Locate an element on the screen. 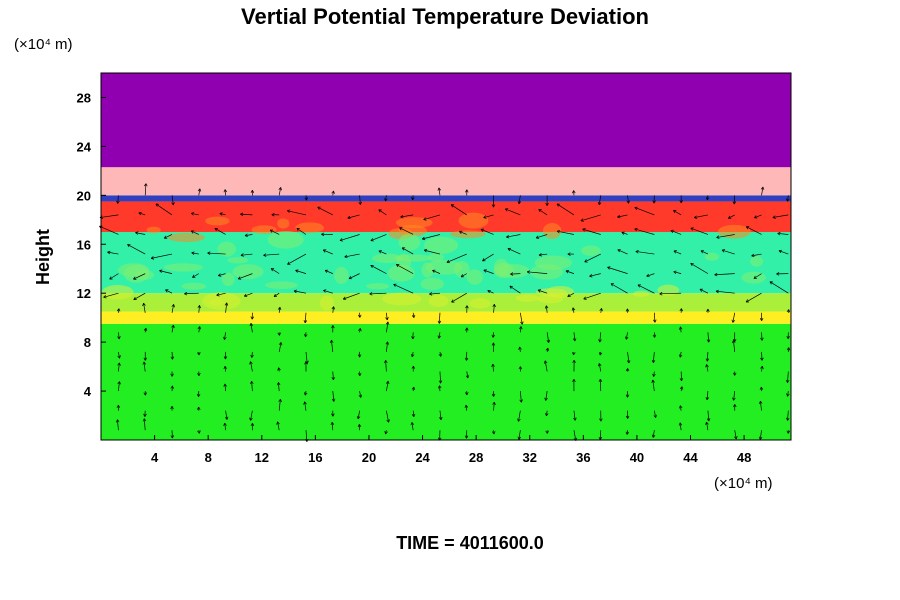 This screenshot has width=900, height=600. x-tick-label: 32 is located at coordinates (530, 457).